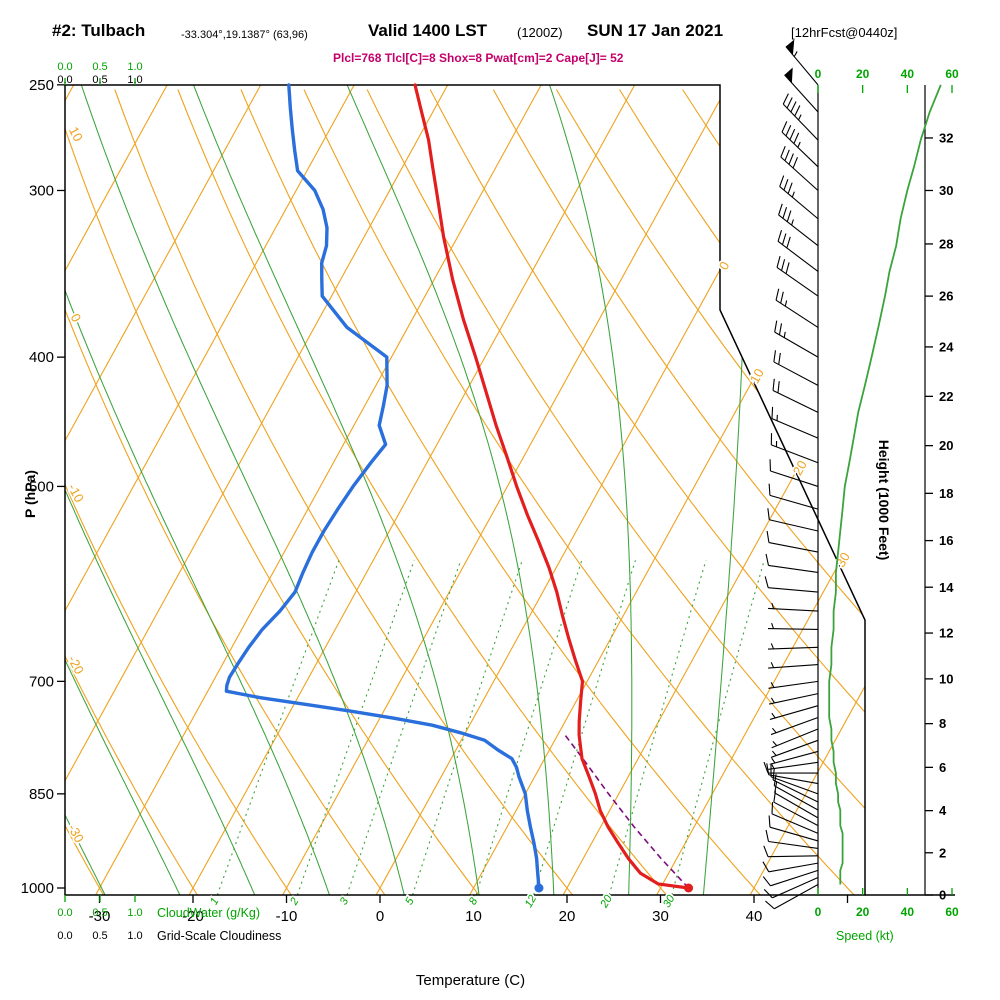 This screenshot has height=1000, width=1000. What do you see at coordinates (41, 357) in the screenshot?
I see `svg-text: 400` at bounding box center [41, 357].